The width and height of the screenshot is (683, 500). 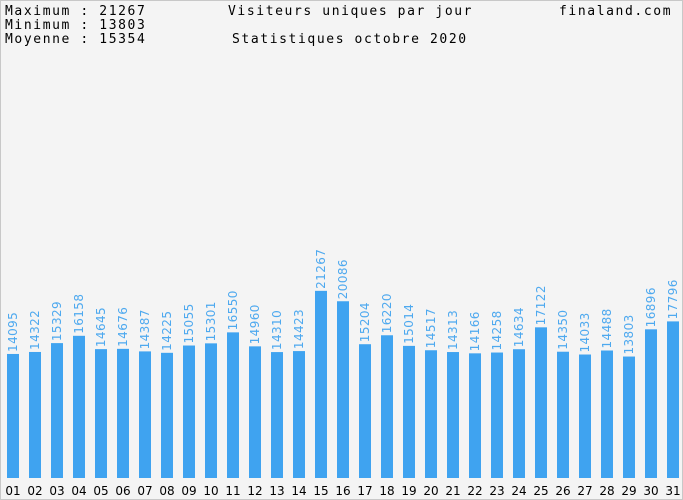 What do you see at coordinates (351, 11) in the screenshot?
I see `chart-title: Visiteurs uniques par jour` at bounding box center [351, 11].